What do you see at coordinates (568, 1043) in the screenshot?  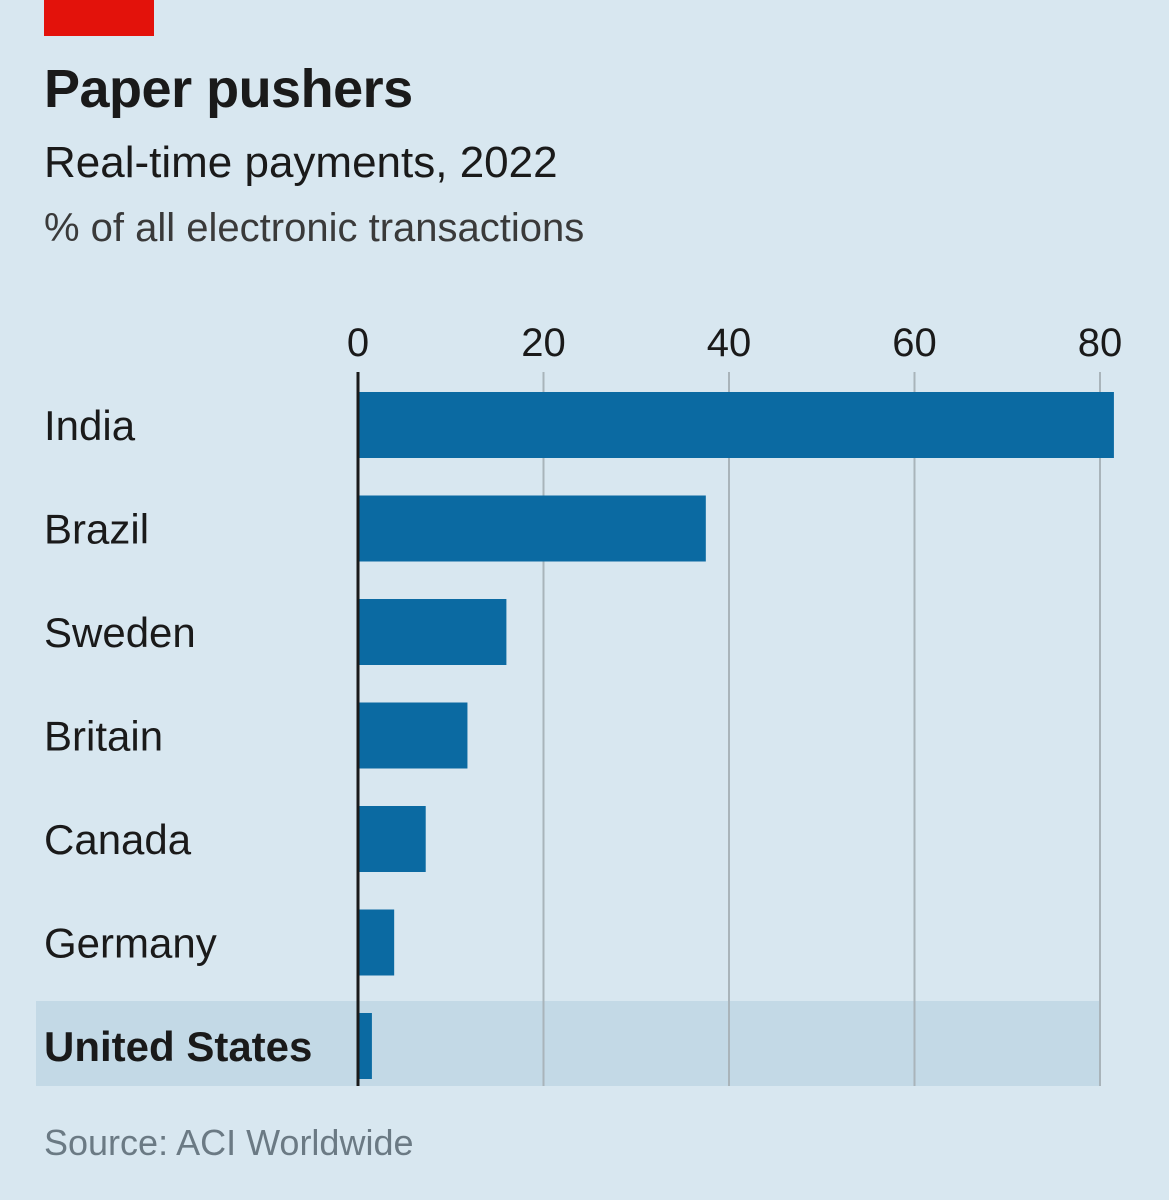 I see `highlight-band` at bounding box center [568, 1043].